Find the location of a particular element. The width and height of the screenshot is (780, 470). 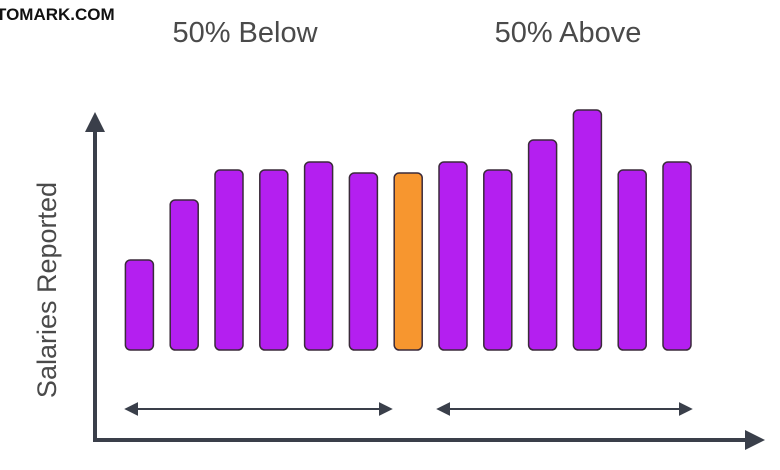

watermark: TOMARK.COM is located at coordinates (57, 14).